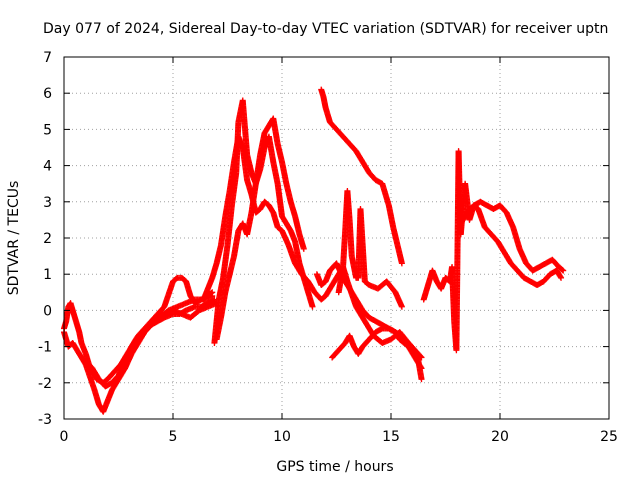  What do you see at coordinates (391, 437) in the screenshot?
I see `x-tick-label: 15` at bounding box center [391, 437].